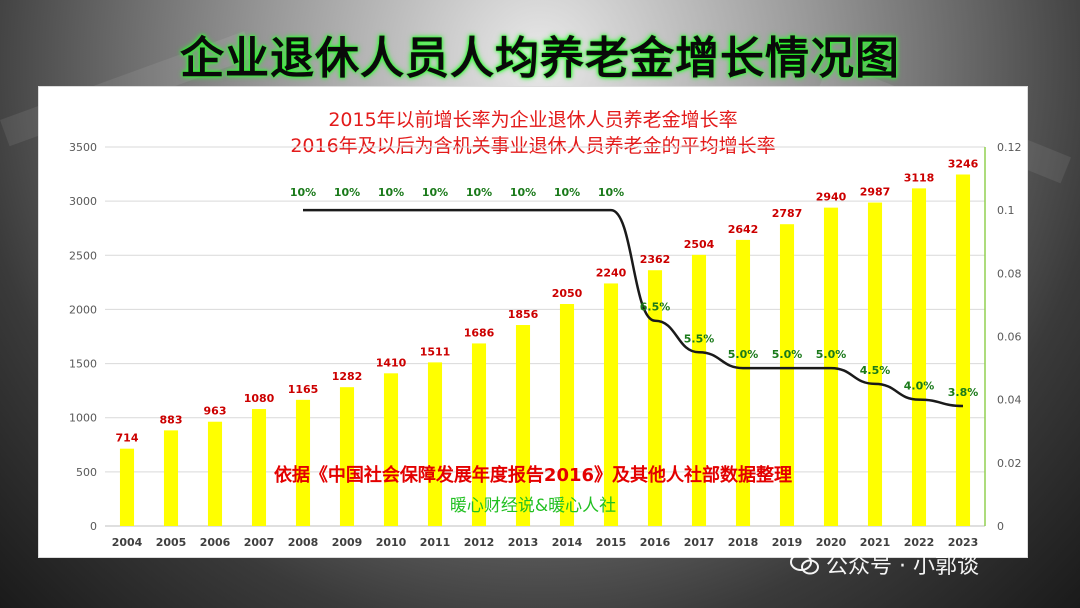 The image size is (1080, 608). Describe the element at coordinates (303, 389) in the screenshot. I see `bar-value-label: 1165` at that location.